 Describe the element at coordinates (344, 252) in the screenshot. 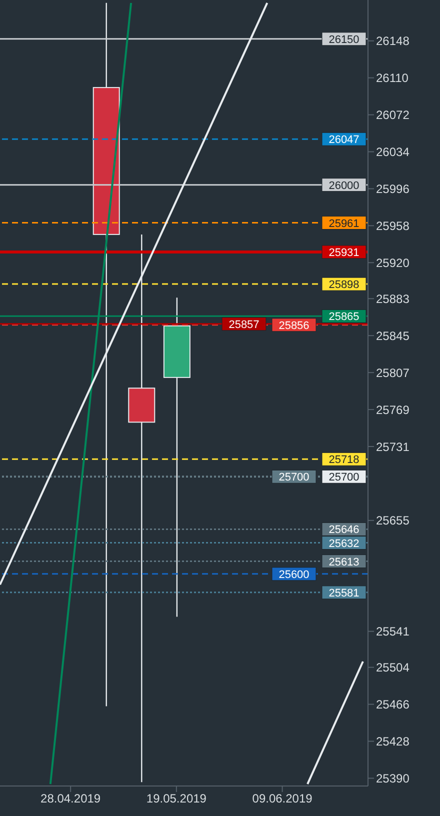

I see `ref-line-label: 25931` at that location.